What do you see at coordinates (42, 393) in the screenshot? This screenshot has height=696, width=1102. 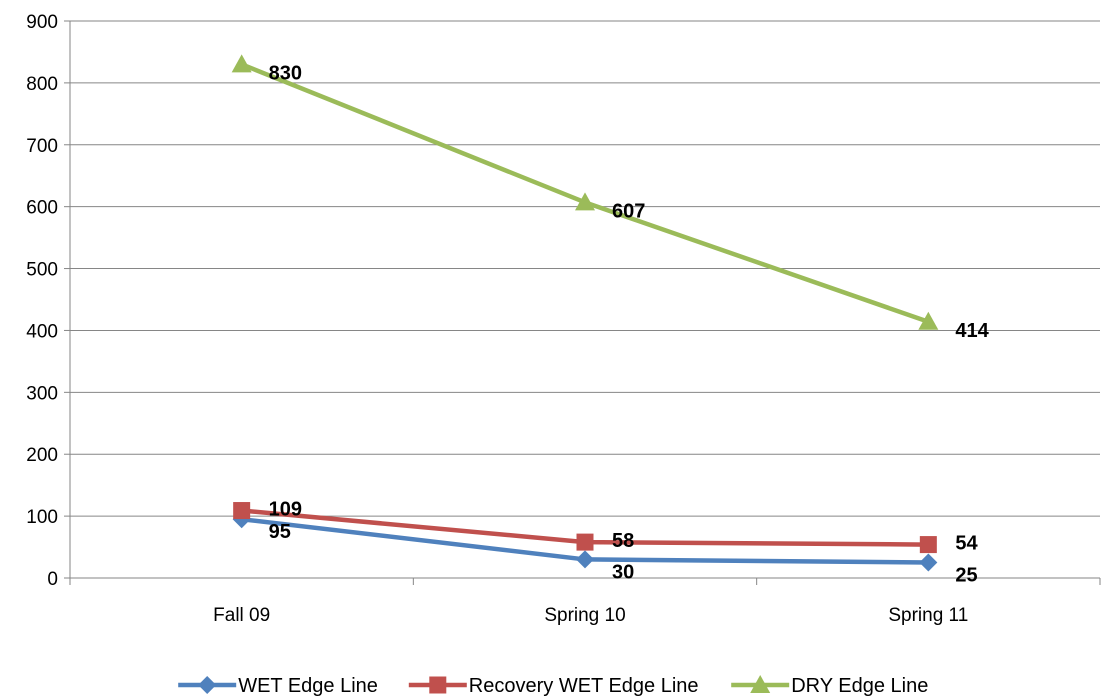 I see `y-tick-label: 300` at bounding box center [42, 393].